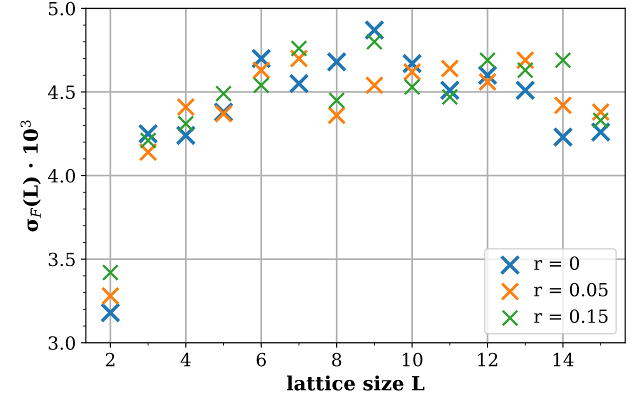 Image resolution: width=636 pixels, height=418 pixels. Describe the element at coordinates (412, 359) in the screenshot. I see `x-tick-label: 10` at that location.